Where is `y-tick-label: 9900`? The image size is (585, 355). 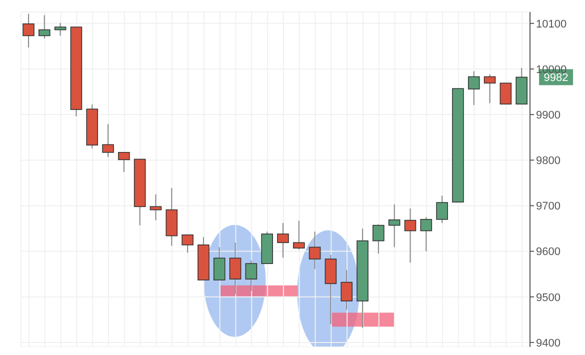
y-tick-label: 9900 is located at coordinates (548, 115).